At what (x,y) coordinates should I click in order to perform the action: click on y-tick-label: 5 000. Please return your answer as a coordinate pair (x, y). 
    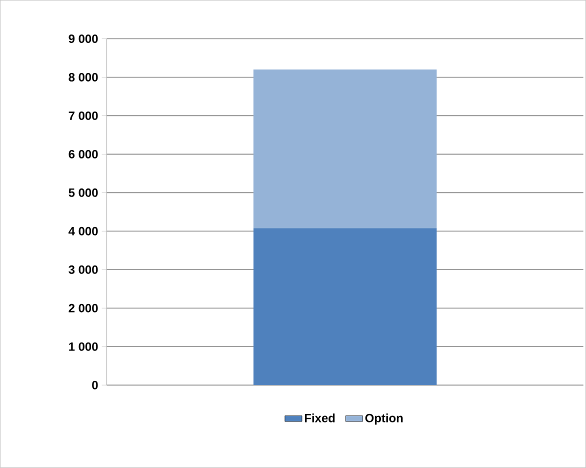
    Looking at the image, I should click on (83, 192).